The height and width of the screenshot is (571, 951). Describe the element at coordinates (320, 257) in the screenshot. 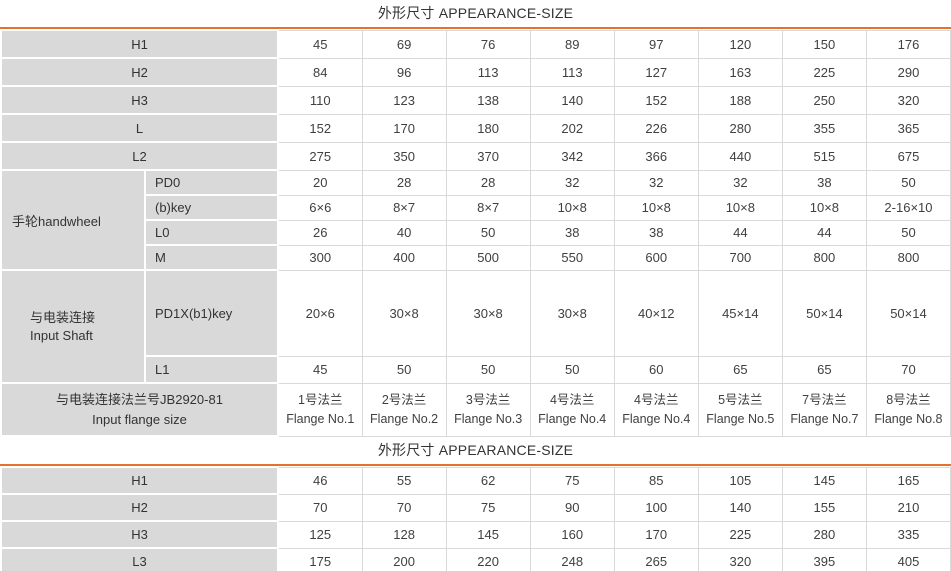

I see `value-cell: 300` at that location.